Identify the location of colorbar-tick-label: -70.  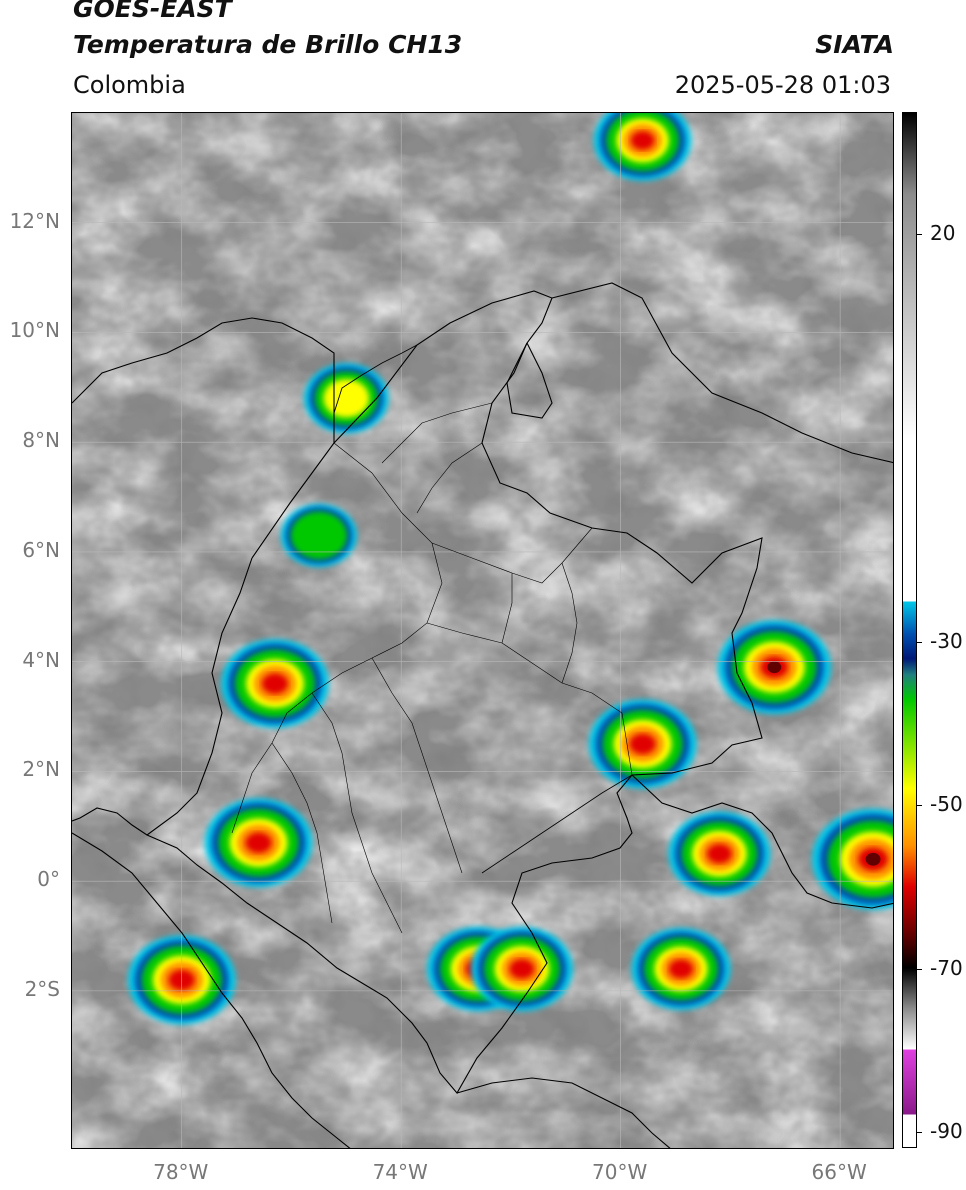
(946, 967).